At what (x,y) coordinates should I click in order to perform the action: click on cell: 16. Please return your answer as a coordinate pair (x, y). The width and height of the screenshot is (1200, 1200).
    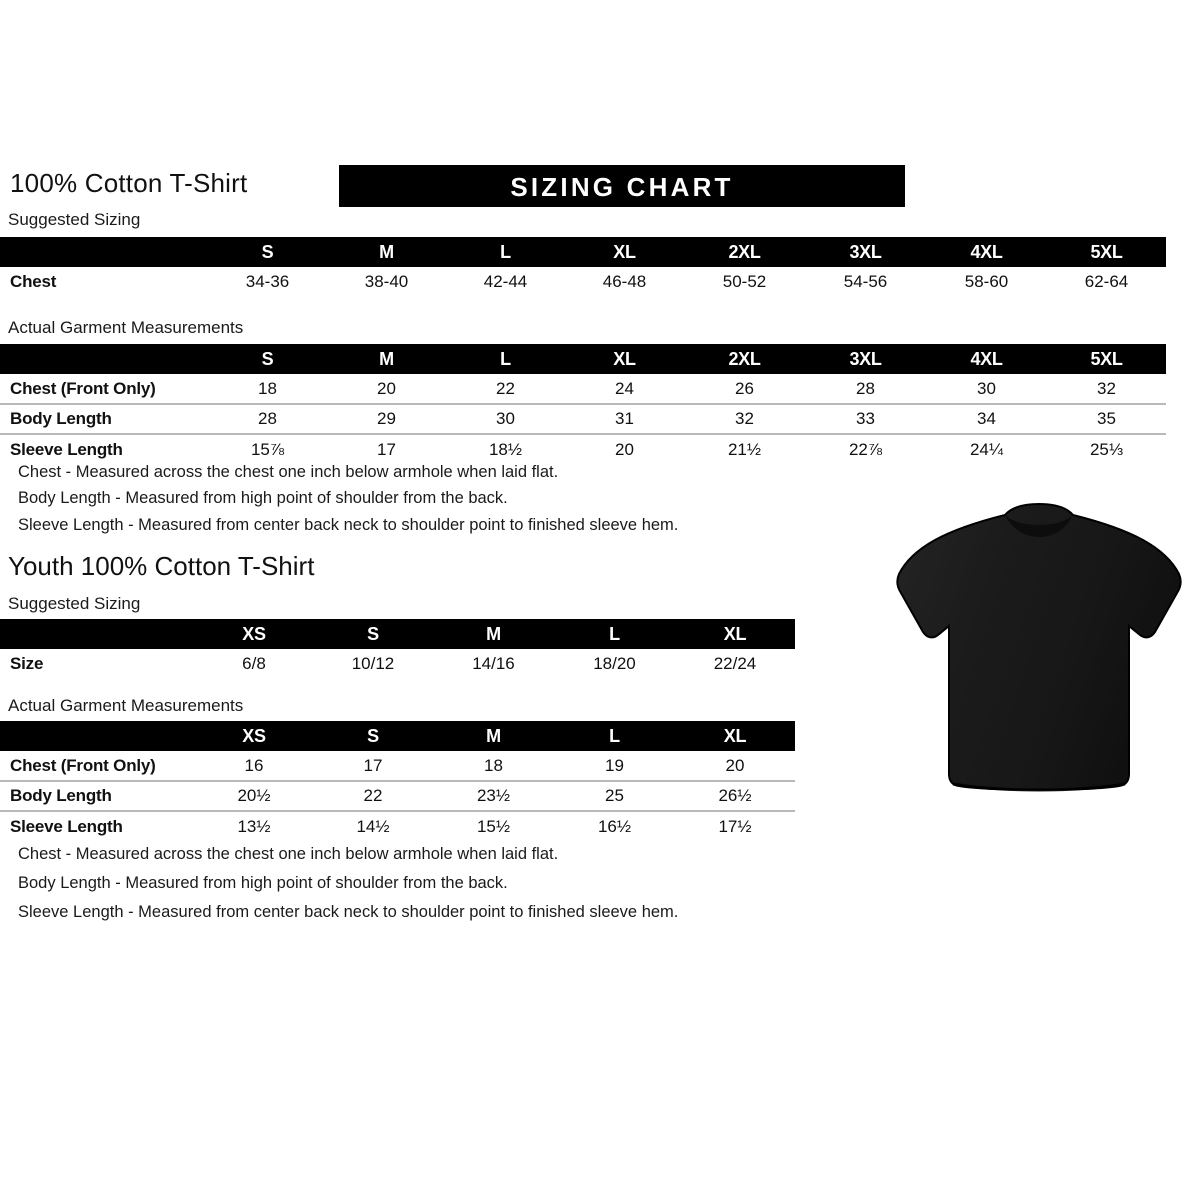
    Looking at the image, I should click on (254, 765).